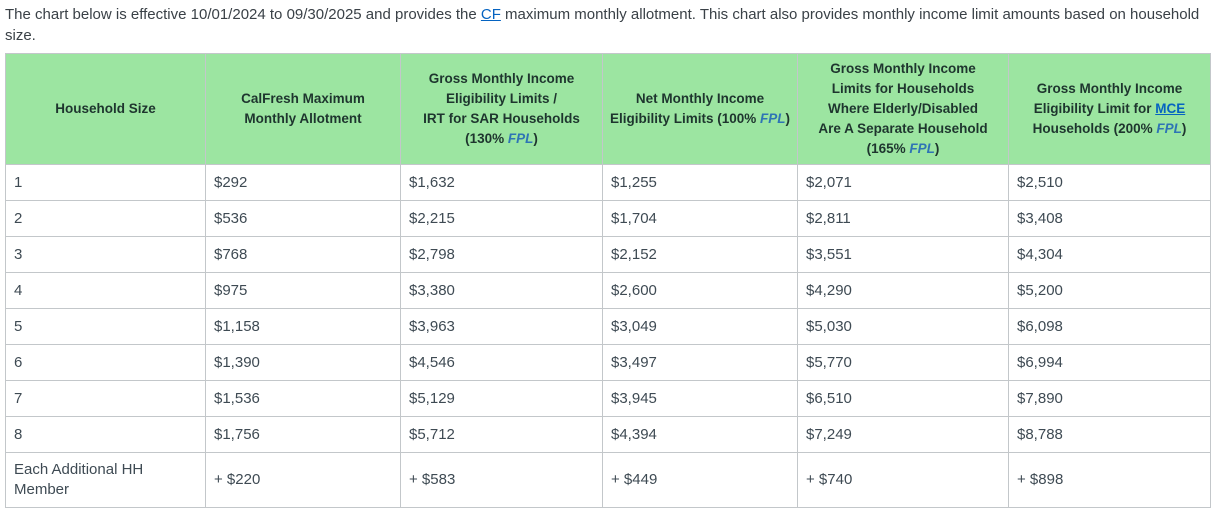 This screenshot has height=508, width=1215. I want to click on table-row-hh7: 7 $1,536 $5,129 $3,945 $6,510 $7,890, so click(608, 398).